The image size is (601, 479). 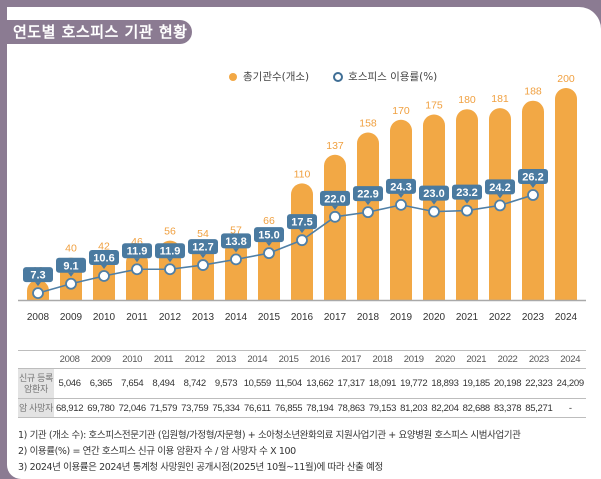 I want to click on x-tick-label: 2022, so click(x=500, y=317).